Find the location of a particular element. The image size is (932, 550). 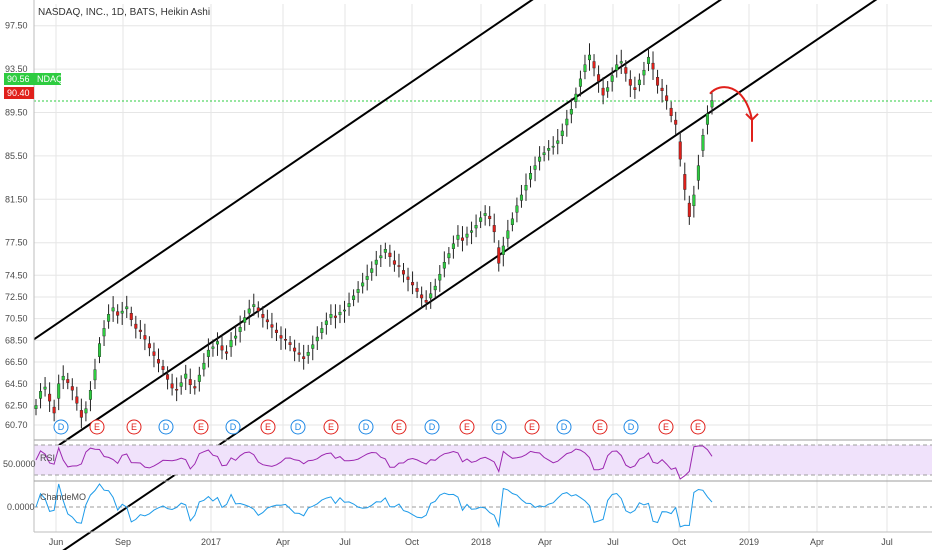

time-tick-label: Sep is located at coordinates (123, 542).